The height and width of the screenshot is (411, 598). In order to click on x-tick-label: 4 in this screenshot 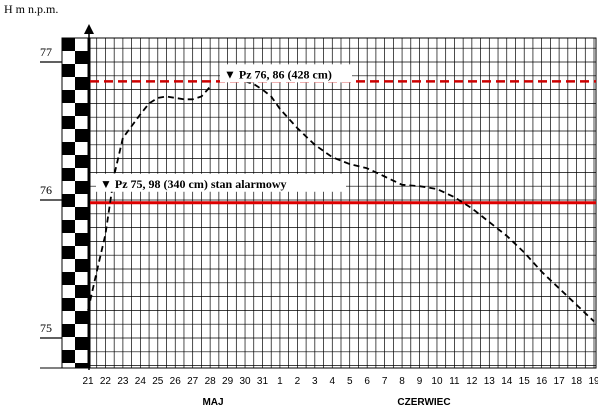, I will do `click(332, 381)`.